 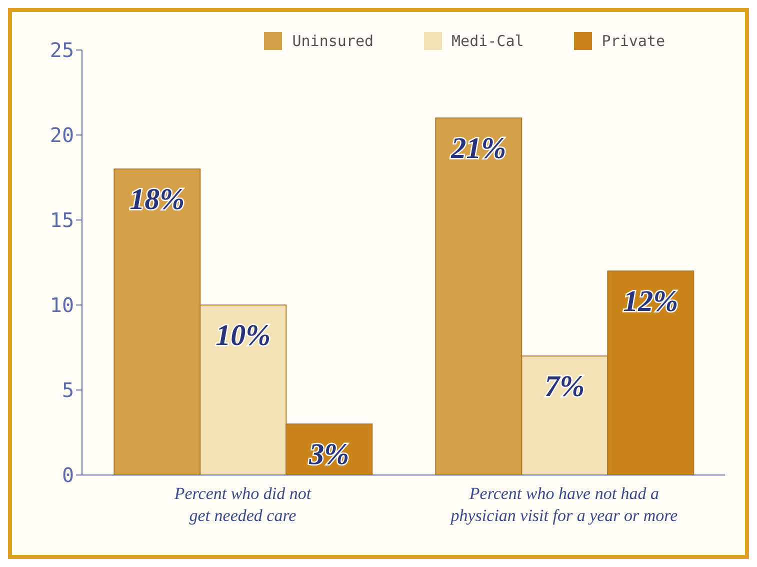 I want to click on data-label: 21%, so click(x=478, y=148).